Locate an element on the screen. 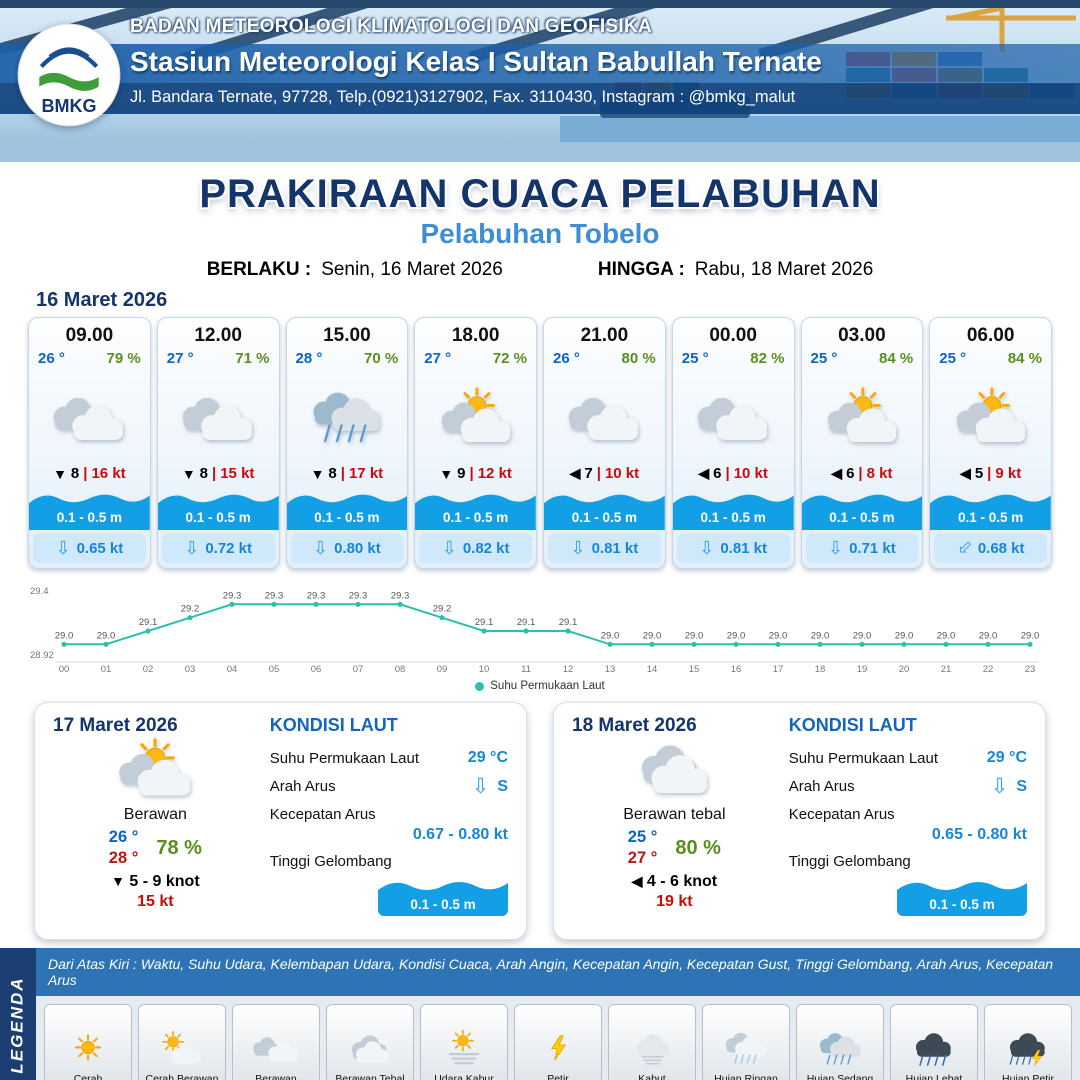 The image size is (1080, 1080). legend-label: Berawan Tebal is located at coordinates (370, 1076).